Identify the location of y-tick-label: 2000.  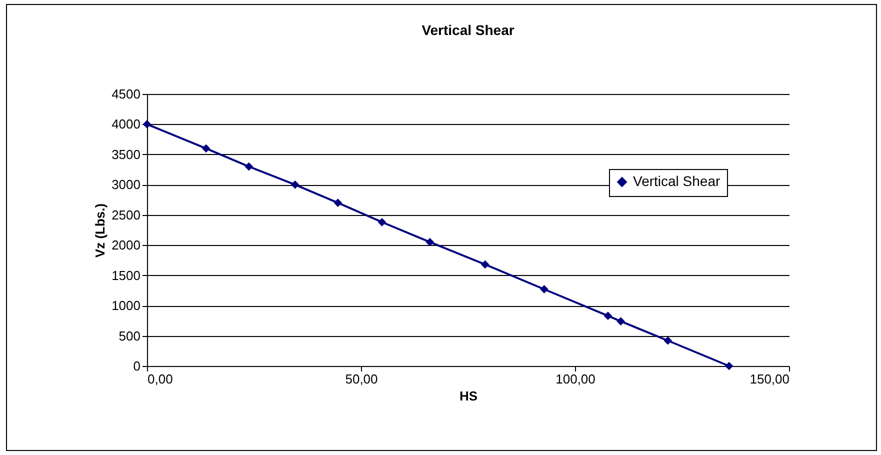
(126, 245).